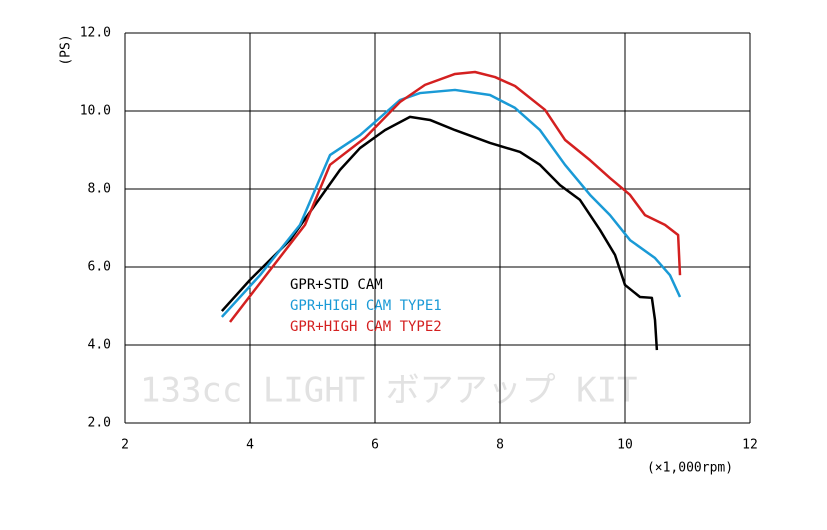 This screenshot has width=827, height=530. Describe the element at coordinates (690, 468) in the screenshot. I see `x-axis-label: (×1,000rpm)` at that location.